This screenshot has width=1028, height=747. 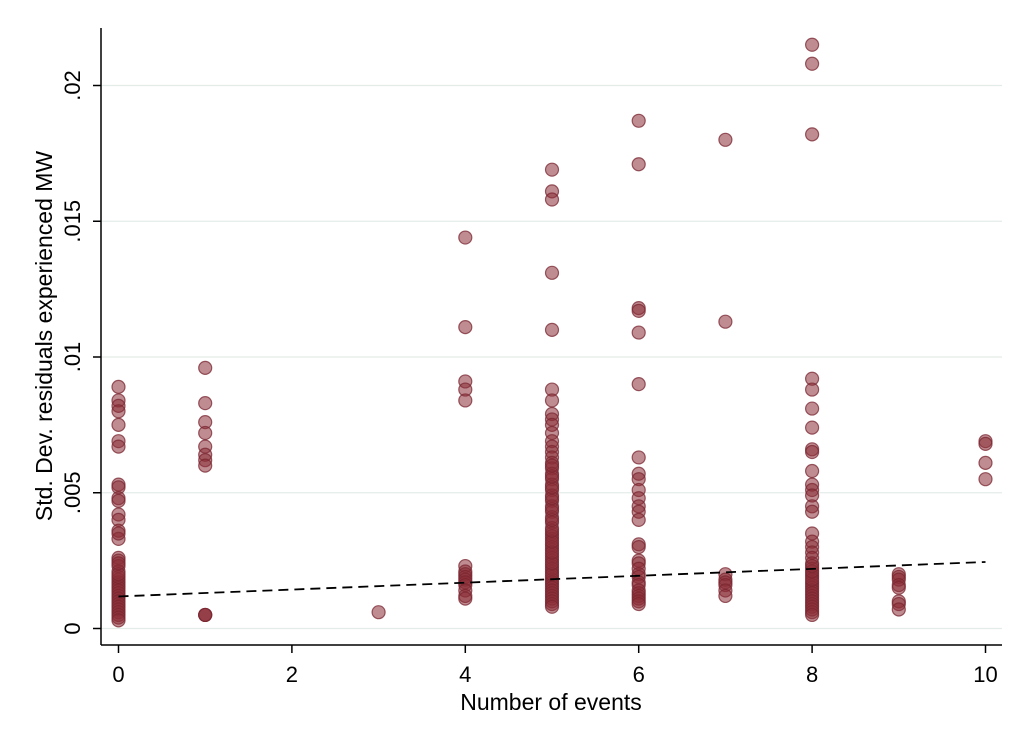 What do you see at coordinates (639, 674) in the screenshot?
I see `x-tick-label: 6` at bounding box center [639, 674].